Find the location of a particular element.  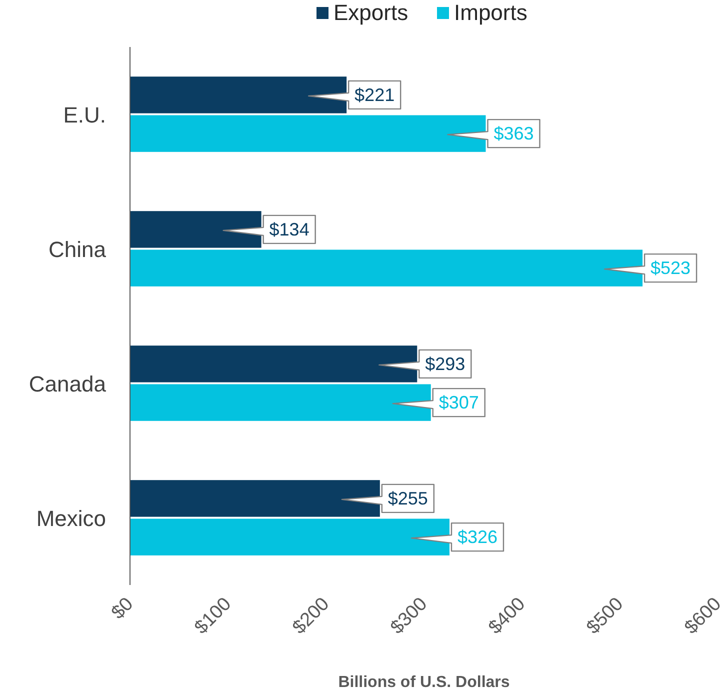

data-label: $221 is located at coordinates (374, 94).